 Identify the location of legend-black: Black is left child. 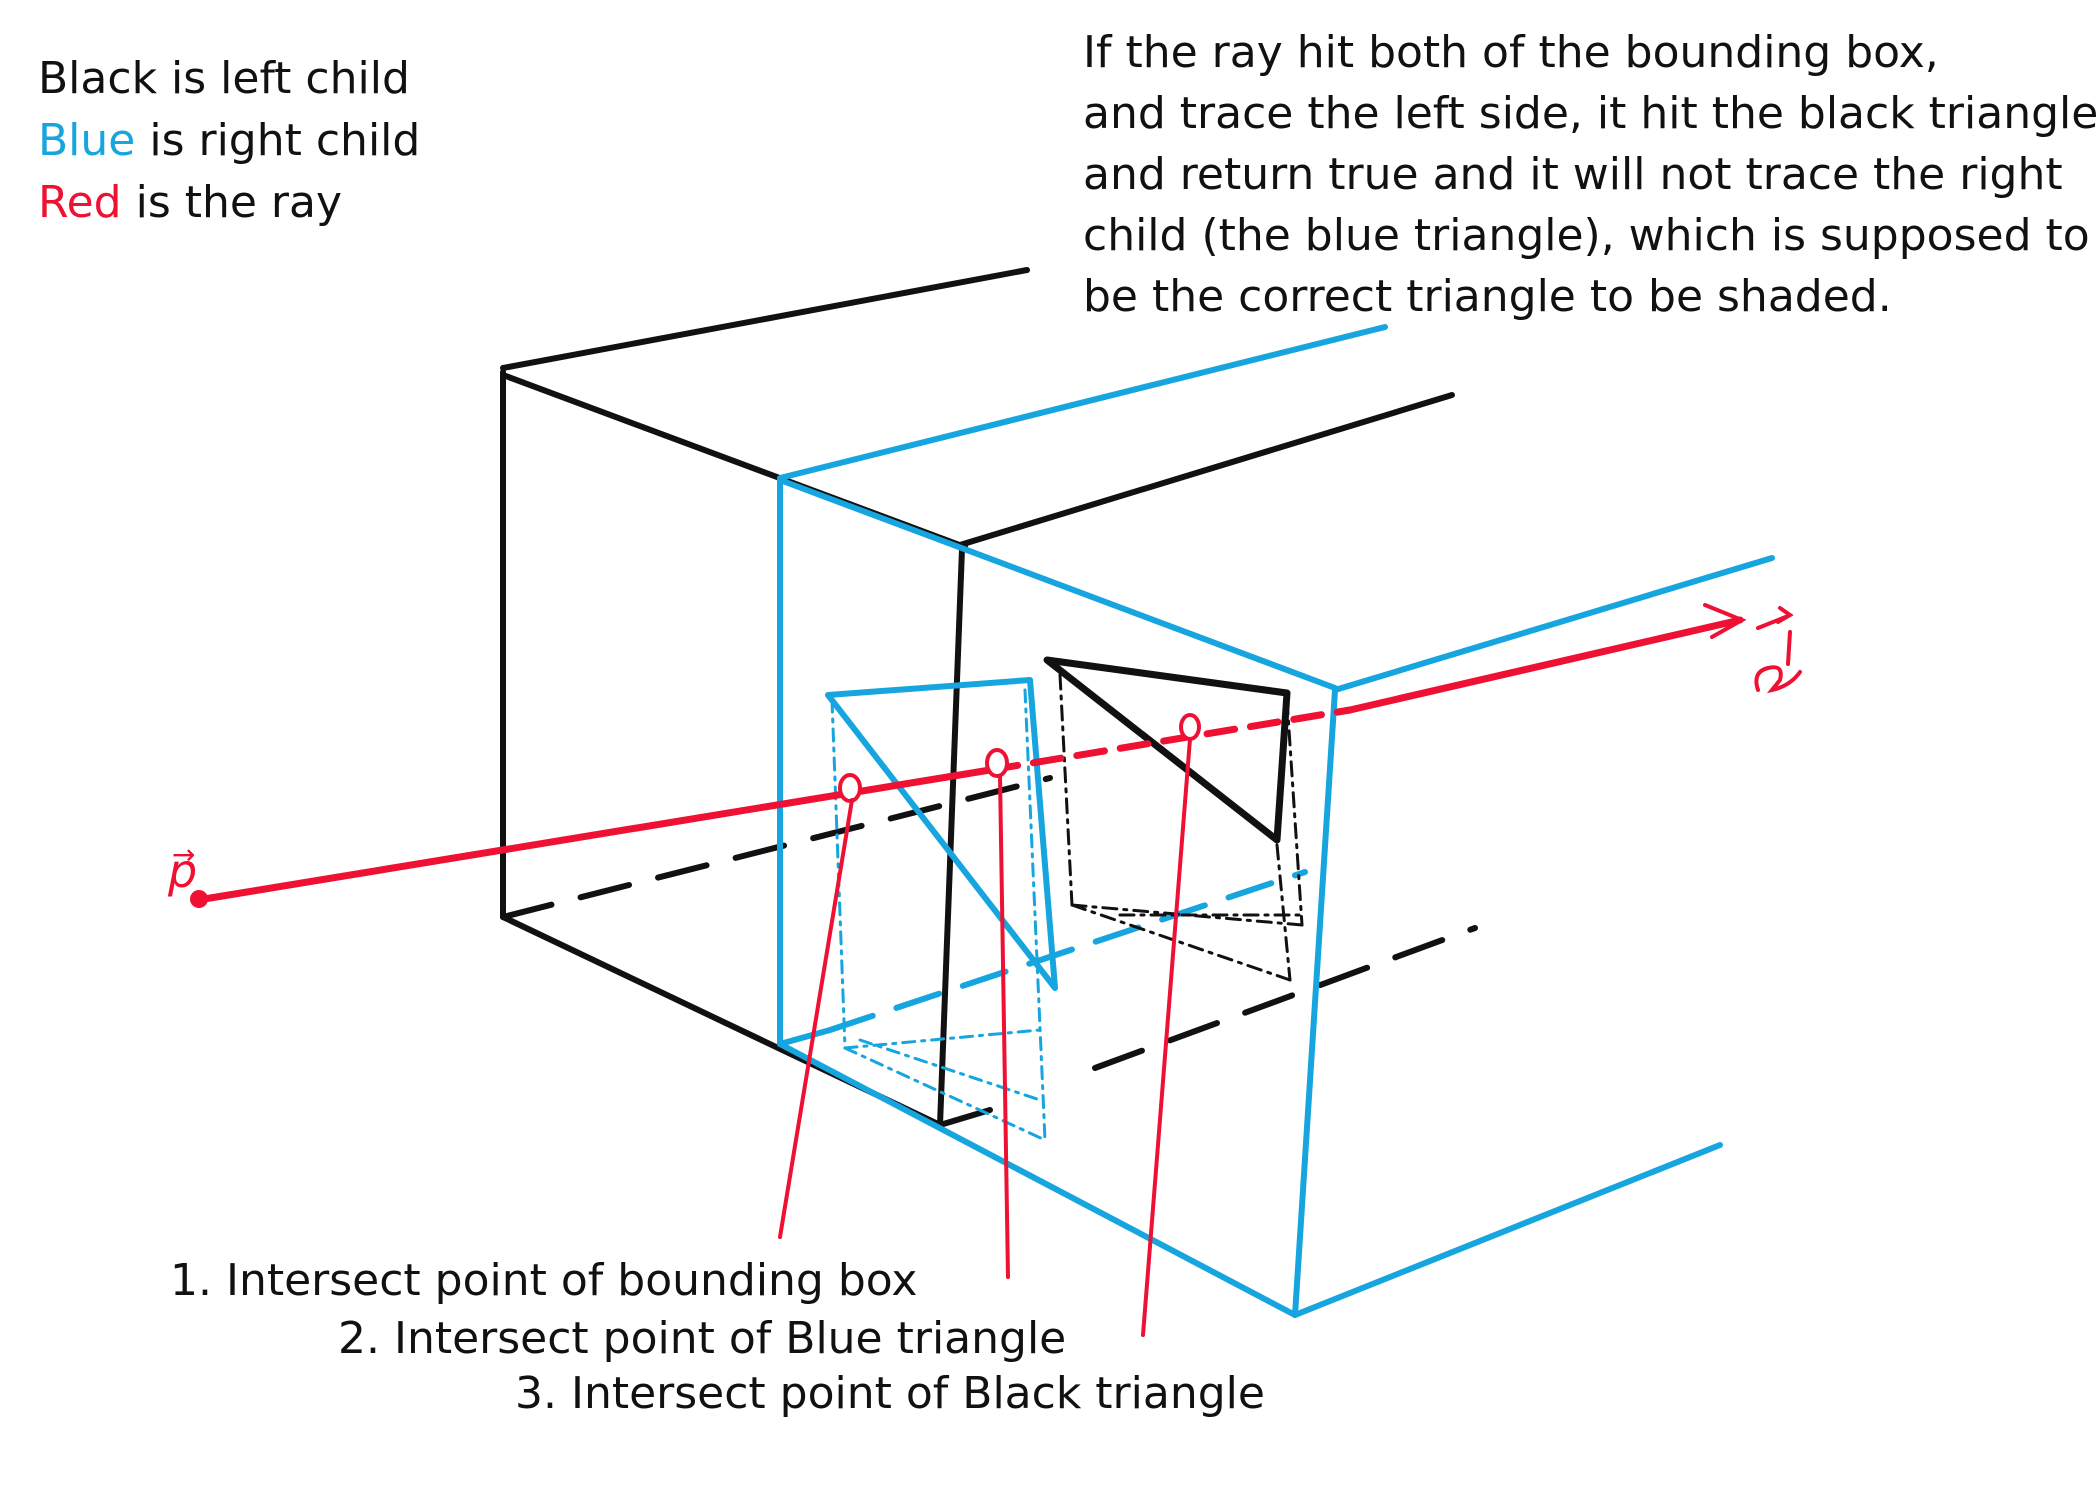
(224, 78).